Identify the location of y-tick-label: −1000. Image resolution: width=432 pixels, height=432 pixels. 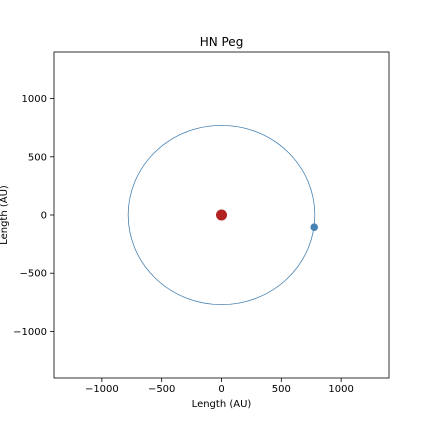
(30, 332).